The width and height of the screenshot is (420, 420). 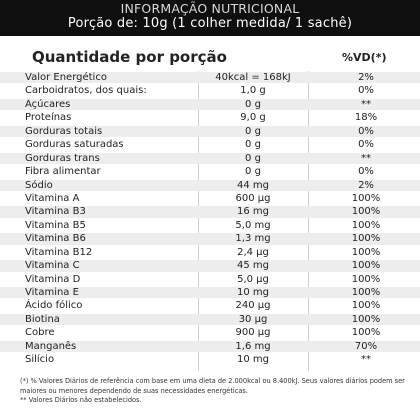 What do you see at coordinates (42, 319) in the screenshot?
I see `nutrient-name: Biotina` at bounding box center [42, 319].